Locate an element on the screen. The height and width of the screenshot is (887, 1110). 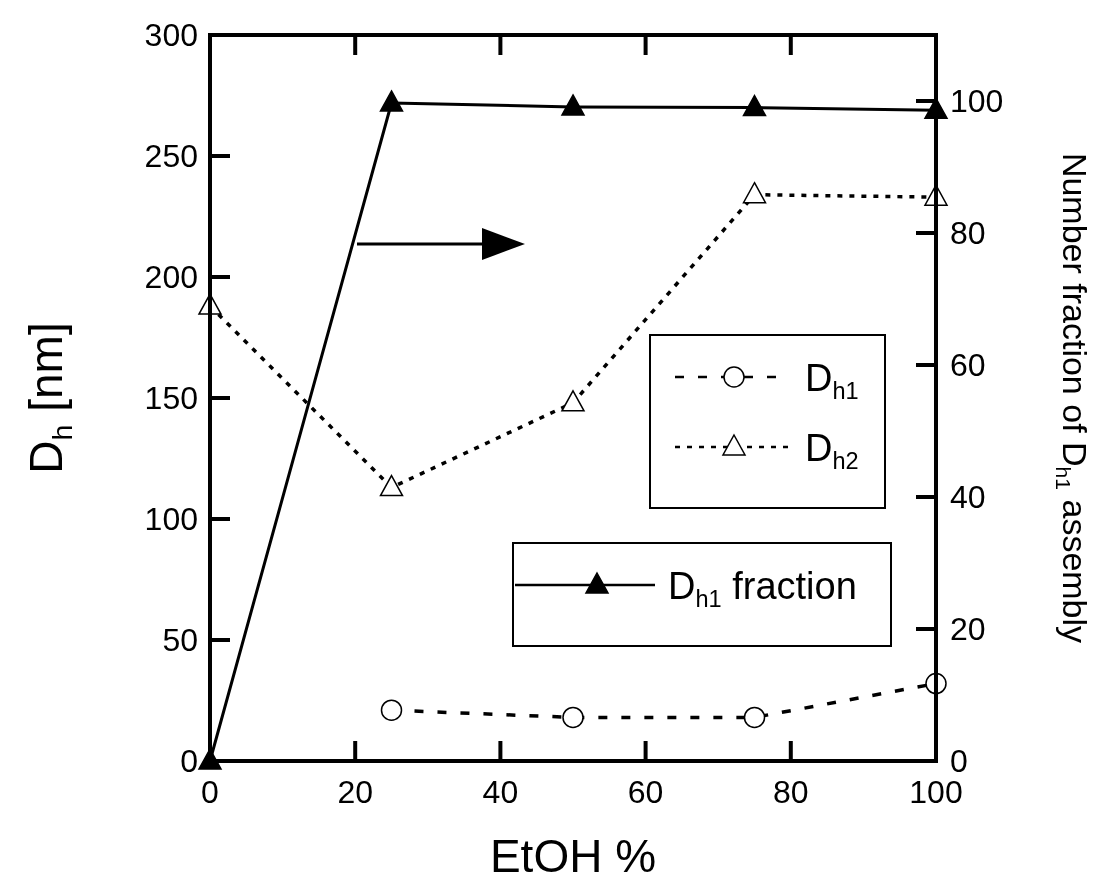
y-tick-label: 200 is located at coordinates (171, 277).